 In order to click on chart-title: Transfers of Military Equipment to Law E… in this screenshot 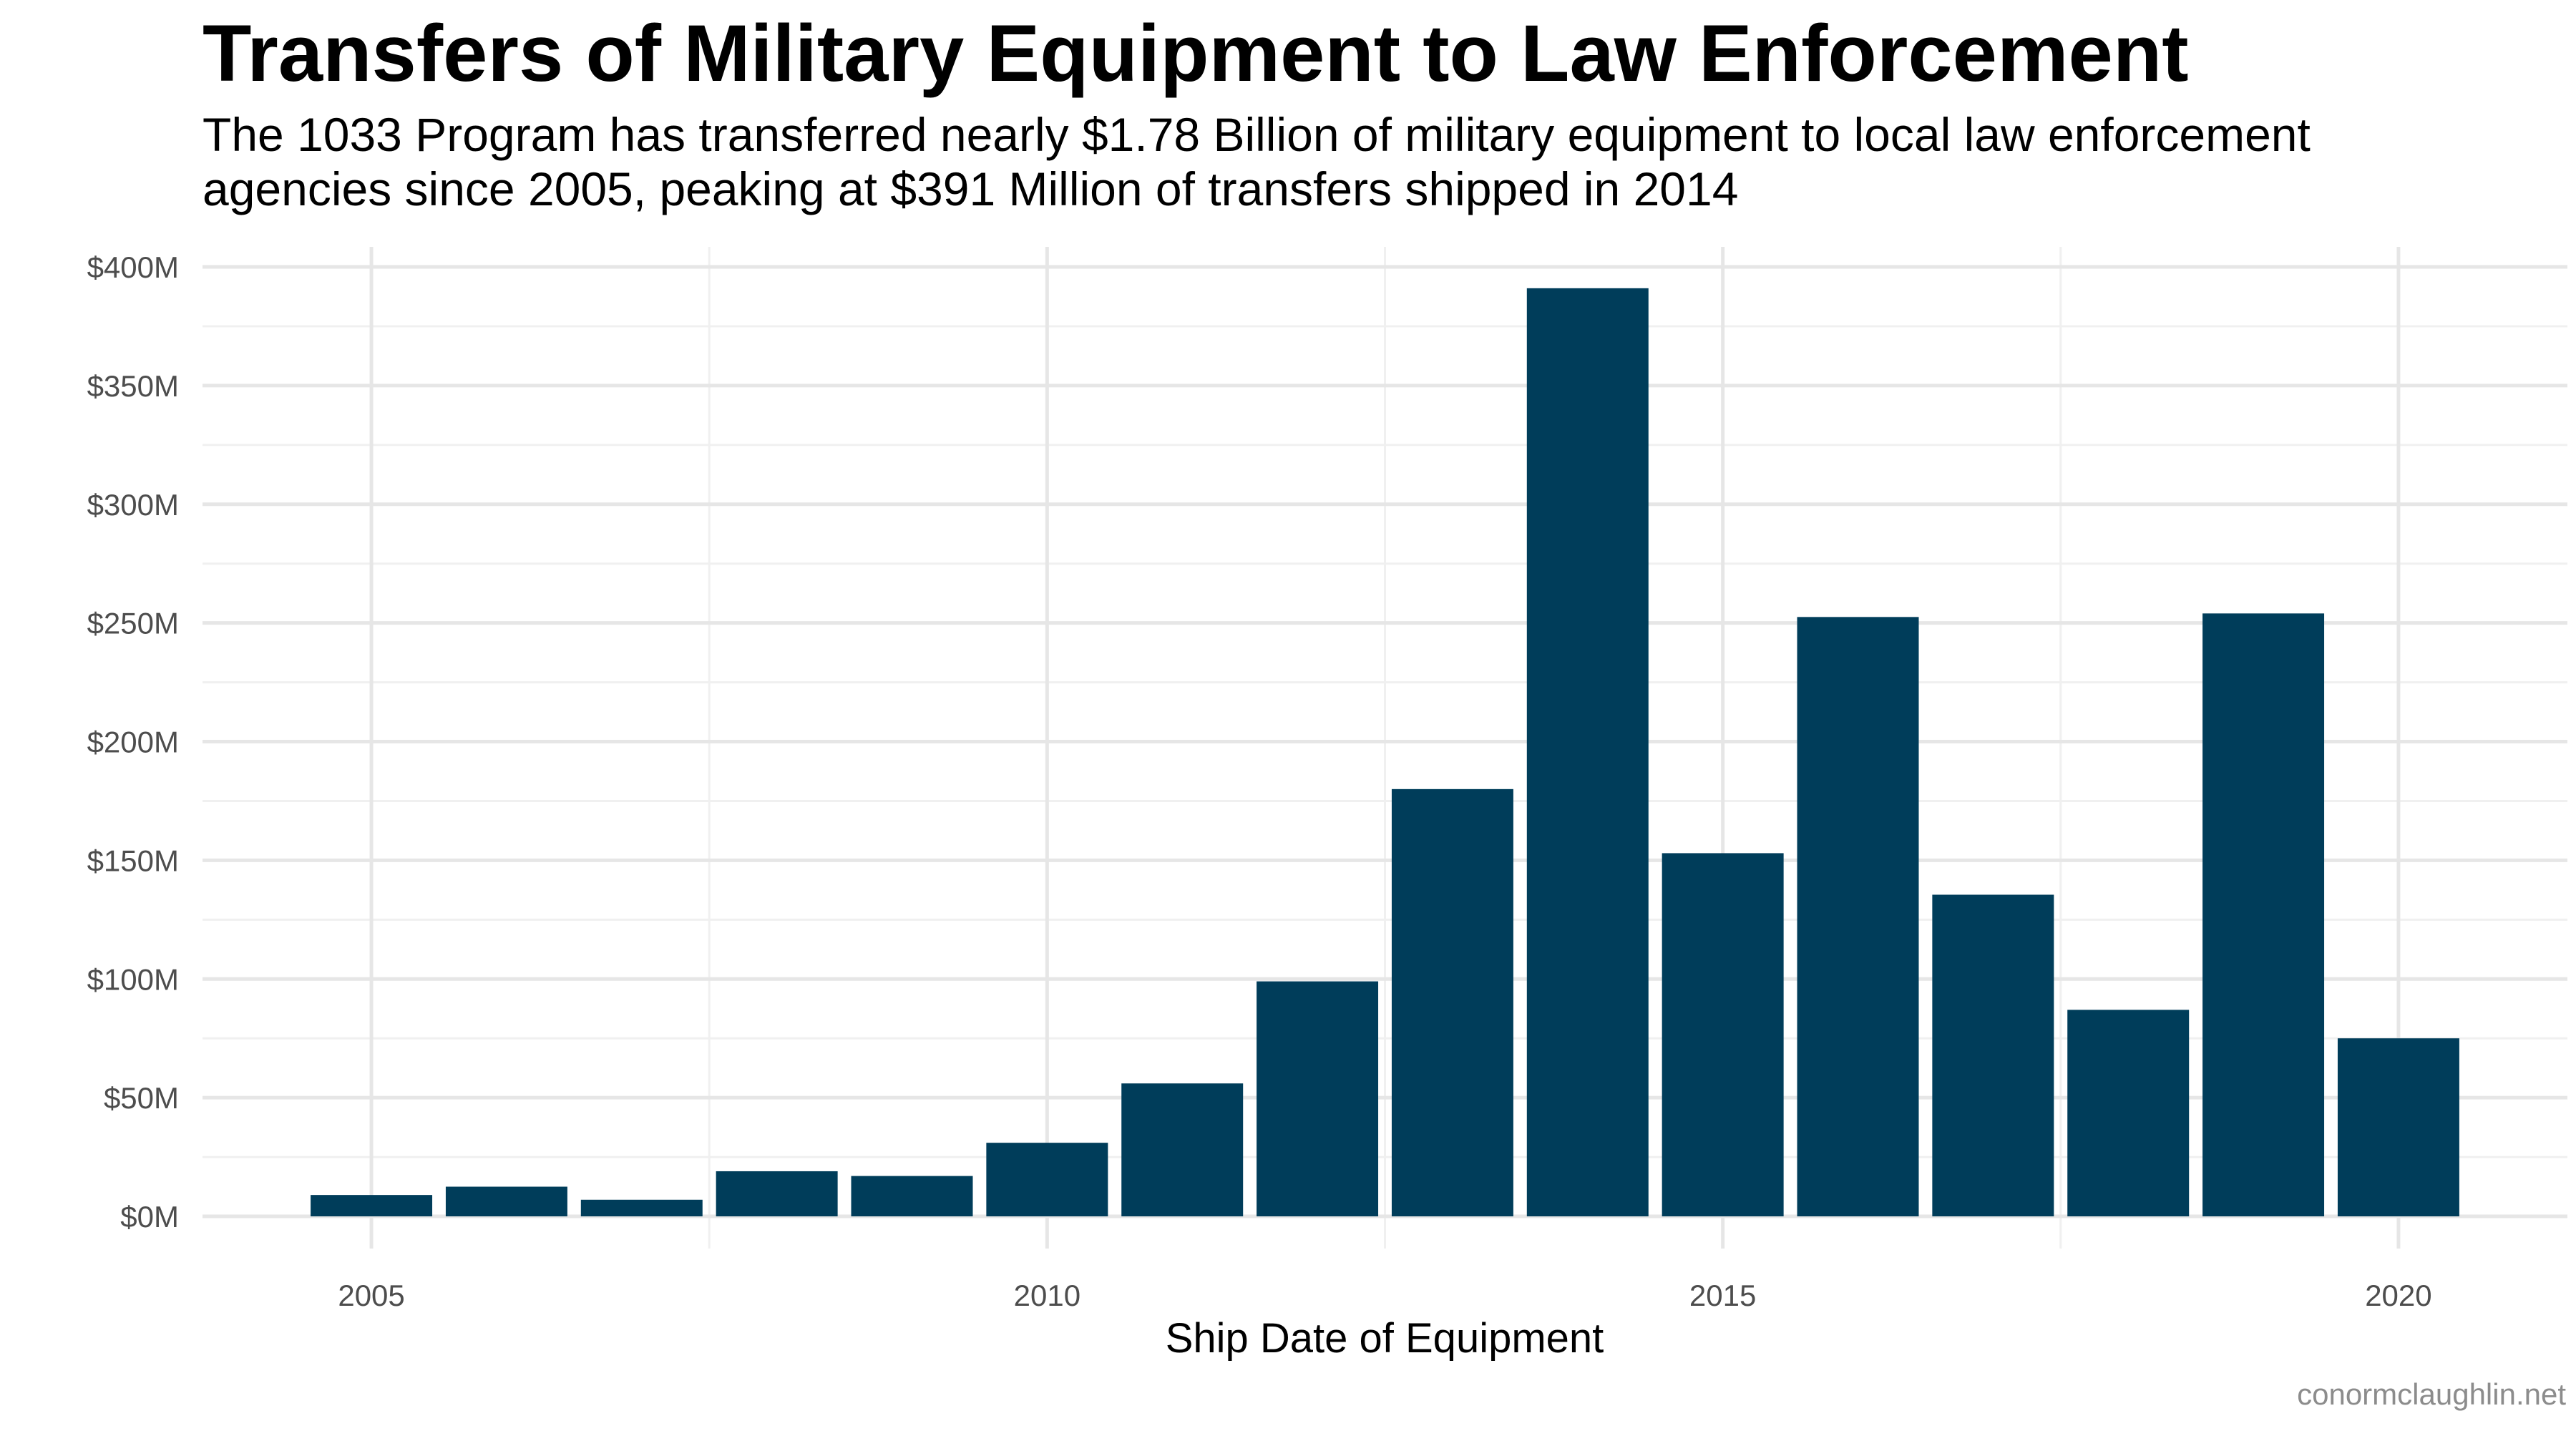, I will do `click(1196, 53)`.